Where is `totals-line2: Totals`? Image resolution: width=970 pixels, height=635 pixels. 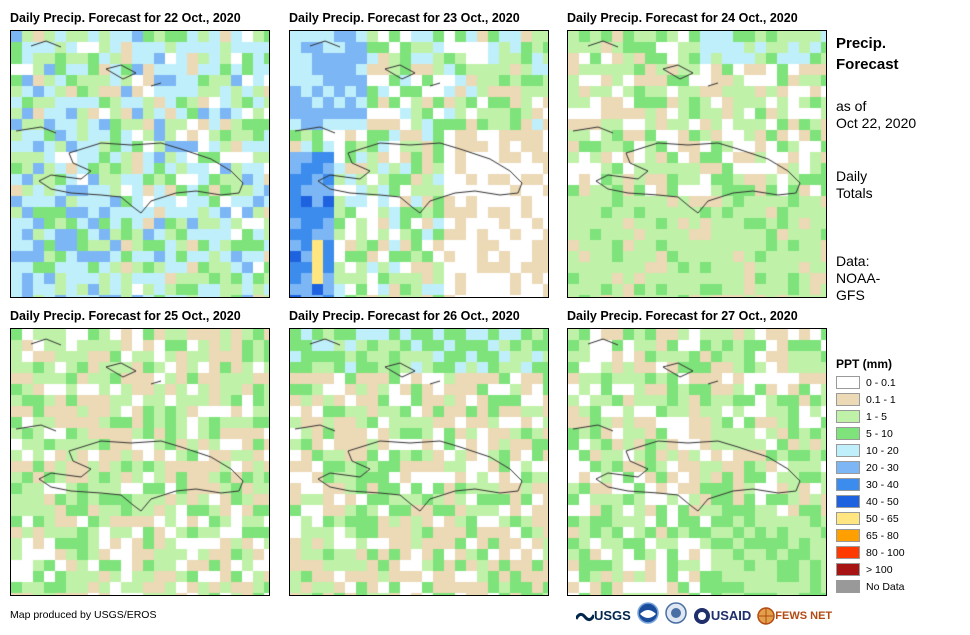
totals-line2: Totals is located at coordinates (854, 193).